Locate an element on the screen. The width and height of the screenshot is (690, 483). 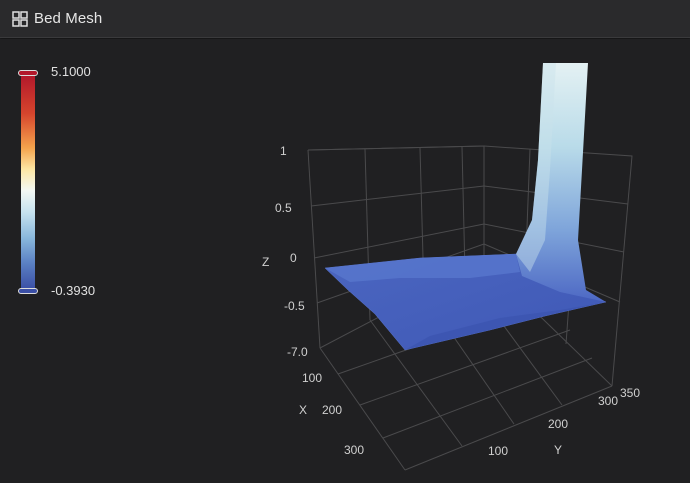
color-scale-min-label: -0.3930 is located at coordinates (73, 290).